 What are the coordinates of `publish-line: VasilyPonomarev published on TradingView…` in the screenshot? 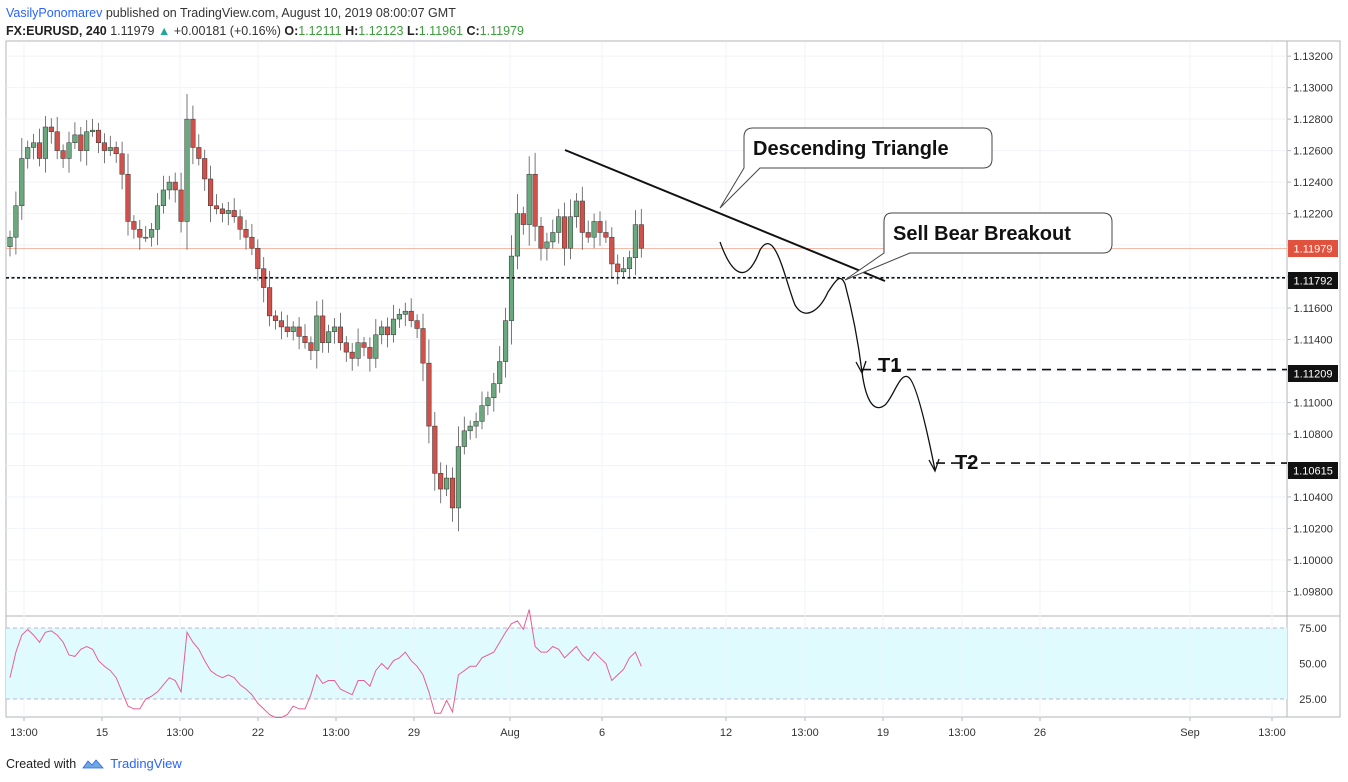 It's located at (265, 13).